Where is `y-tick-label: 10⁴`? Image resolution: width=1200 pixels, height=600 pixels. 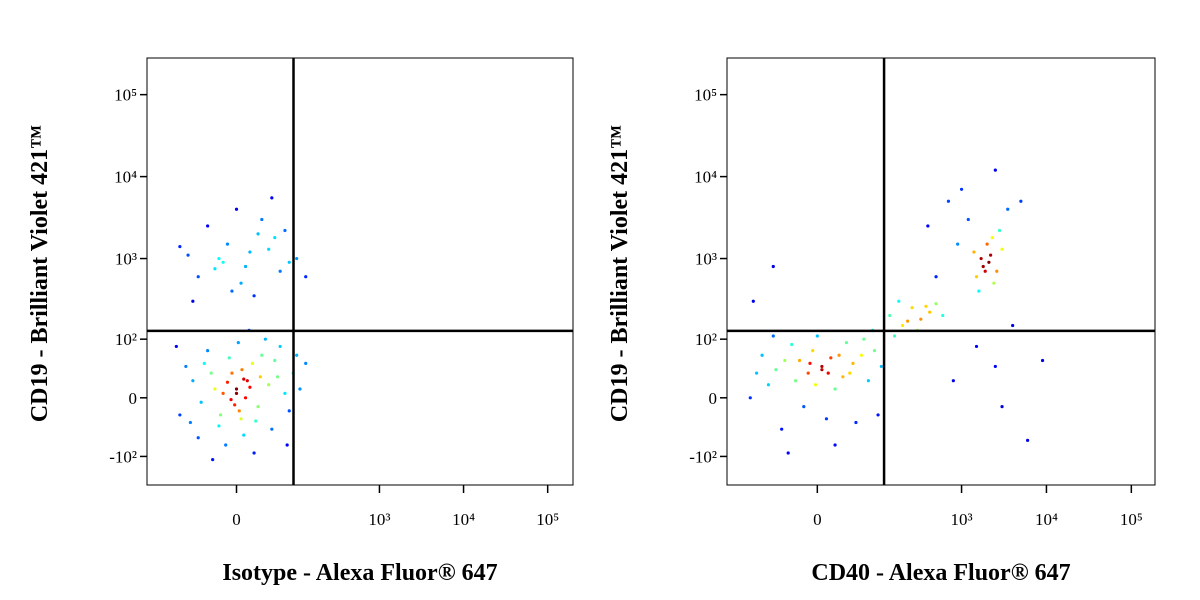
y-tick-label: 10⁴ is located at coordinates (705, 177).